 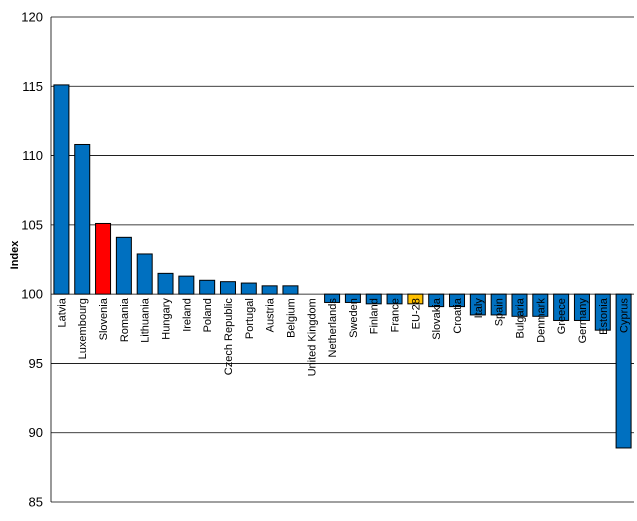 I want to click on category-label: Portugal, so click(x=250, y=318).